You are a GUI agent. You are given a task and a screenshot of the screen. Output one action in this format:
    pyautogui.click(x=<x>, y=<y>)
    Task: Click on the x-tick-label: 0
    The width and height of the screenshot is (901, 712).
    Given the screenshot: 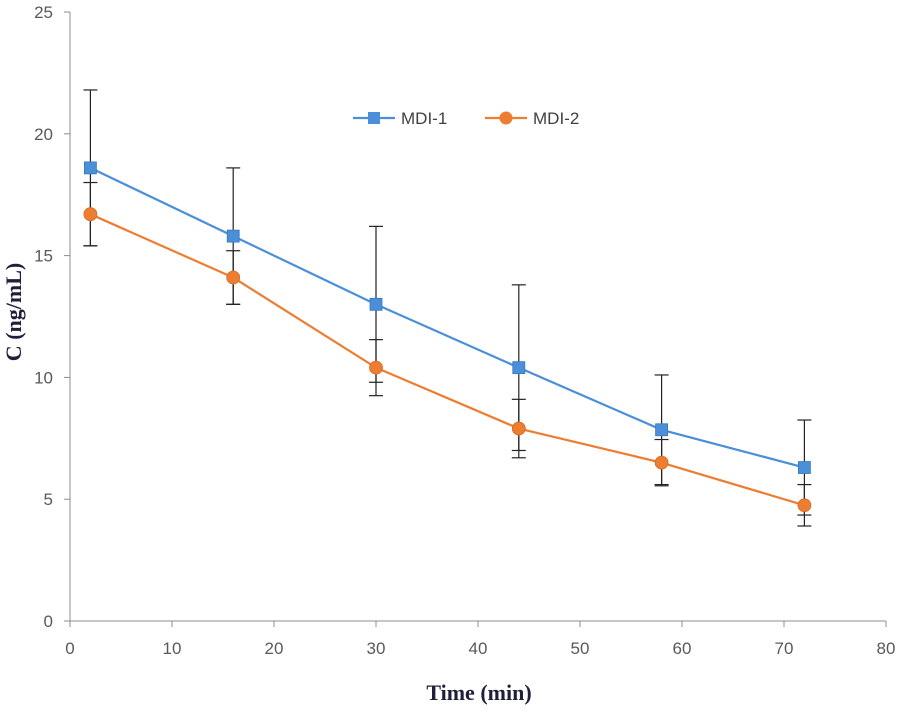 What is the action you would take?
    pyautogui.click(x=69, y=648)
    